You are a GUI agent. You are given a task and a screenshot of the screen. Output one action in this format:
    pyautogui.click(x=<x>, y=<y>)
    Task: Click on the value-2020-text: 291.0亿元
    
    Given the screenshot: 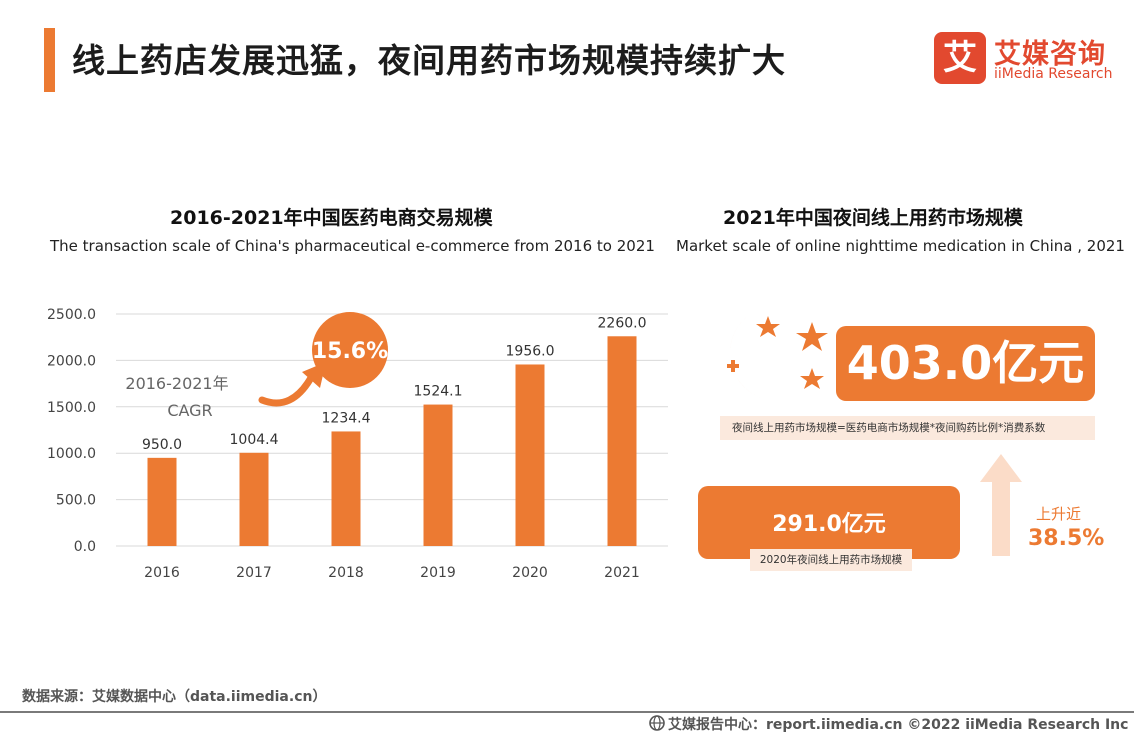 What is the action you would take?
    pyautogui.click(x=829, y=524)
    